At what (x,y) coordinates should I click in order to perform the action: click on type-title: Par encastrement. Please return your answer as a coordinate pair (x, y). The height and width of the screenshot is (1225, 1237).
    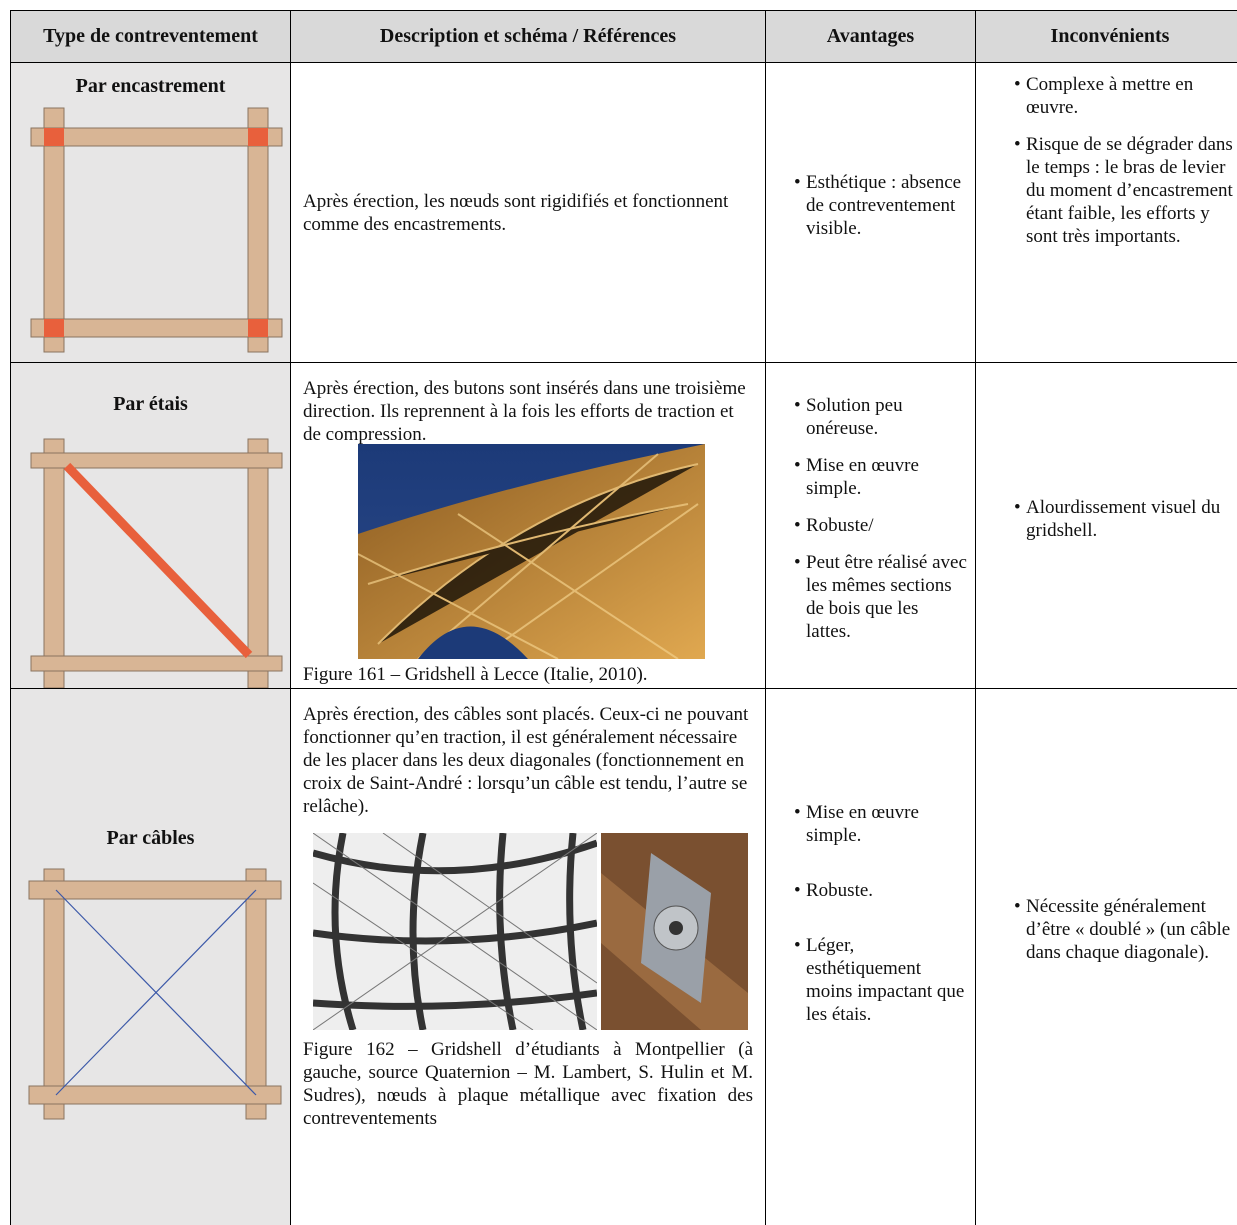
    Looking at the image, I should click on (150, 86).